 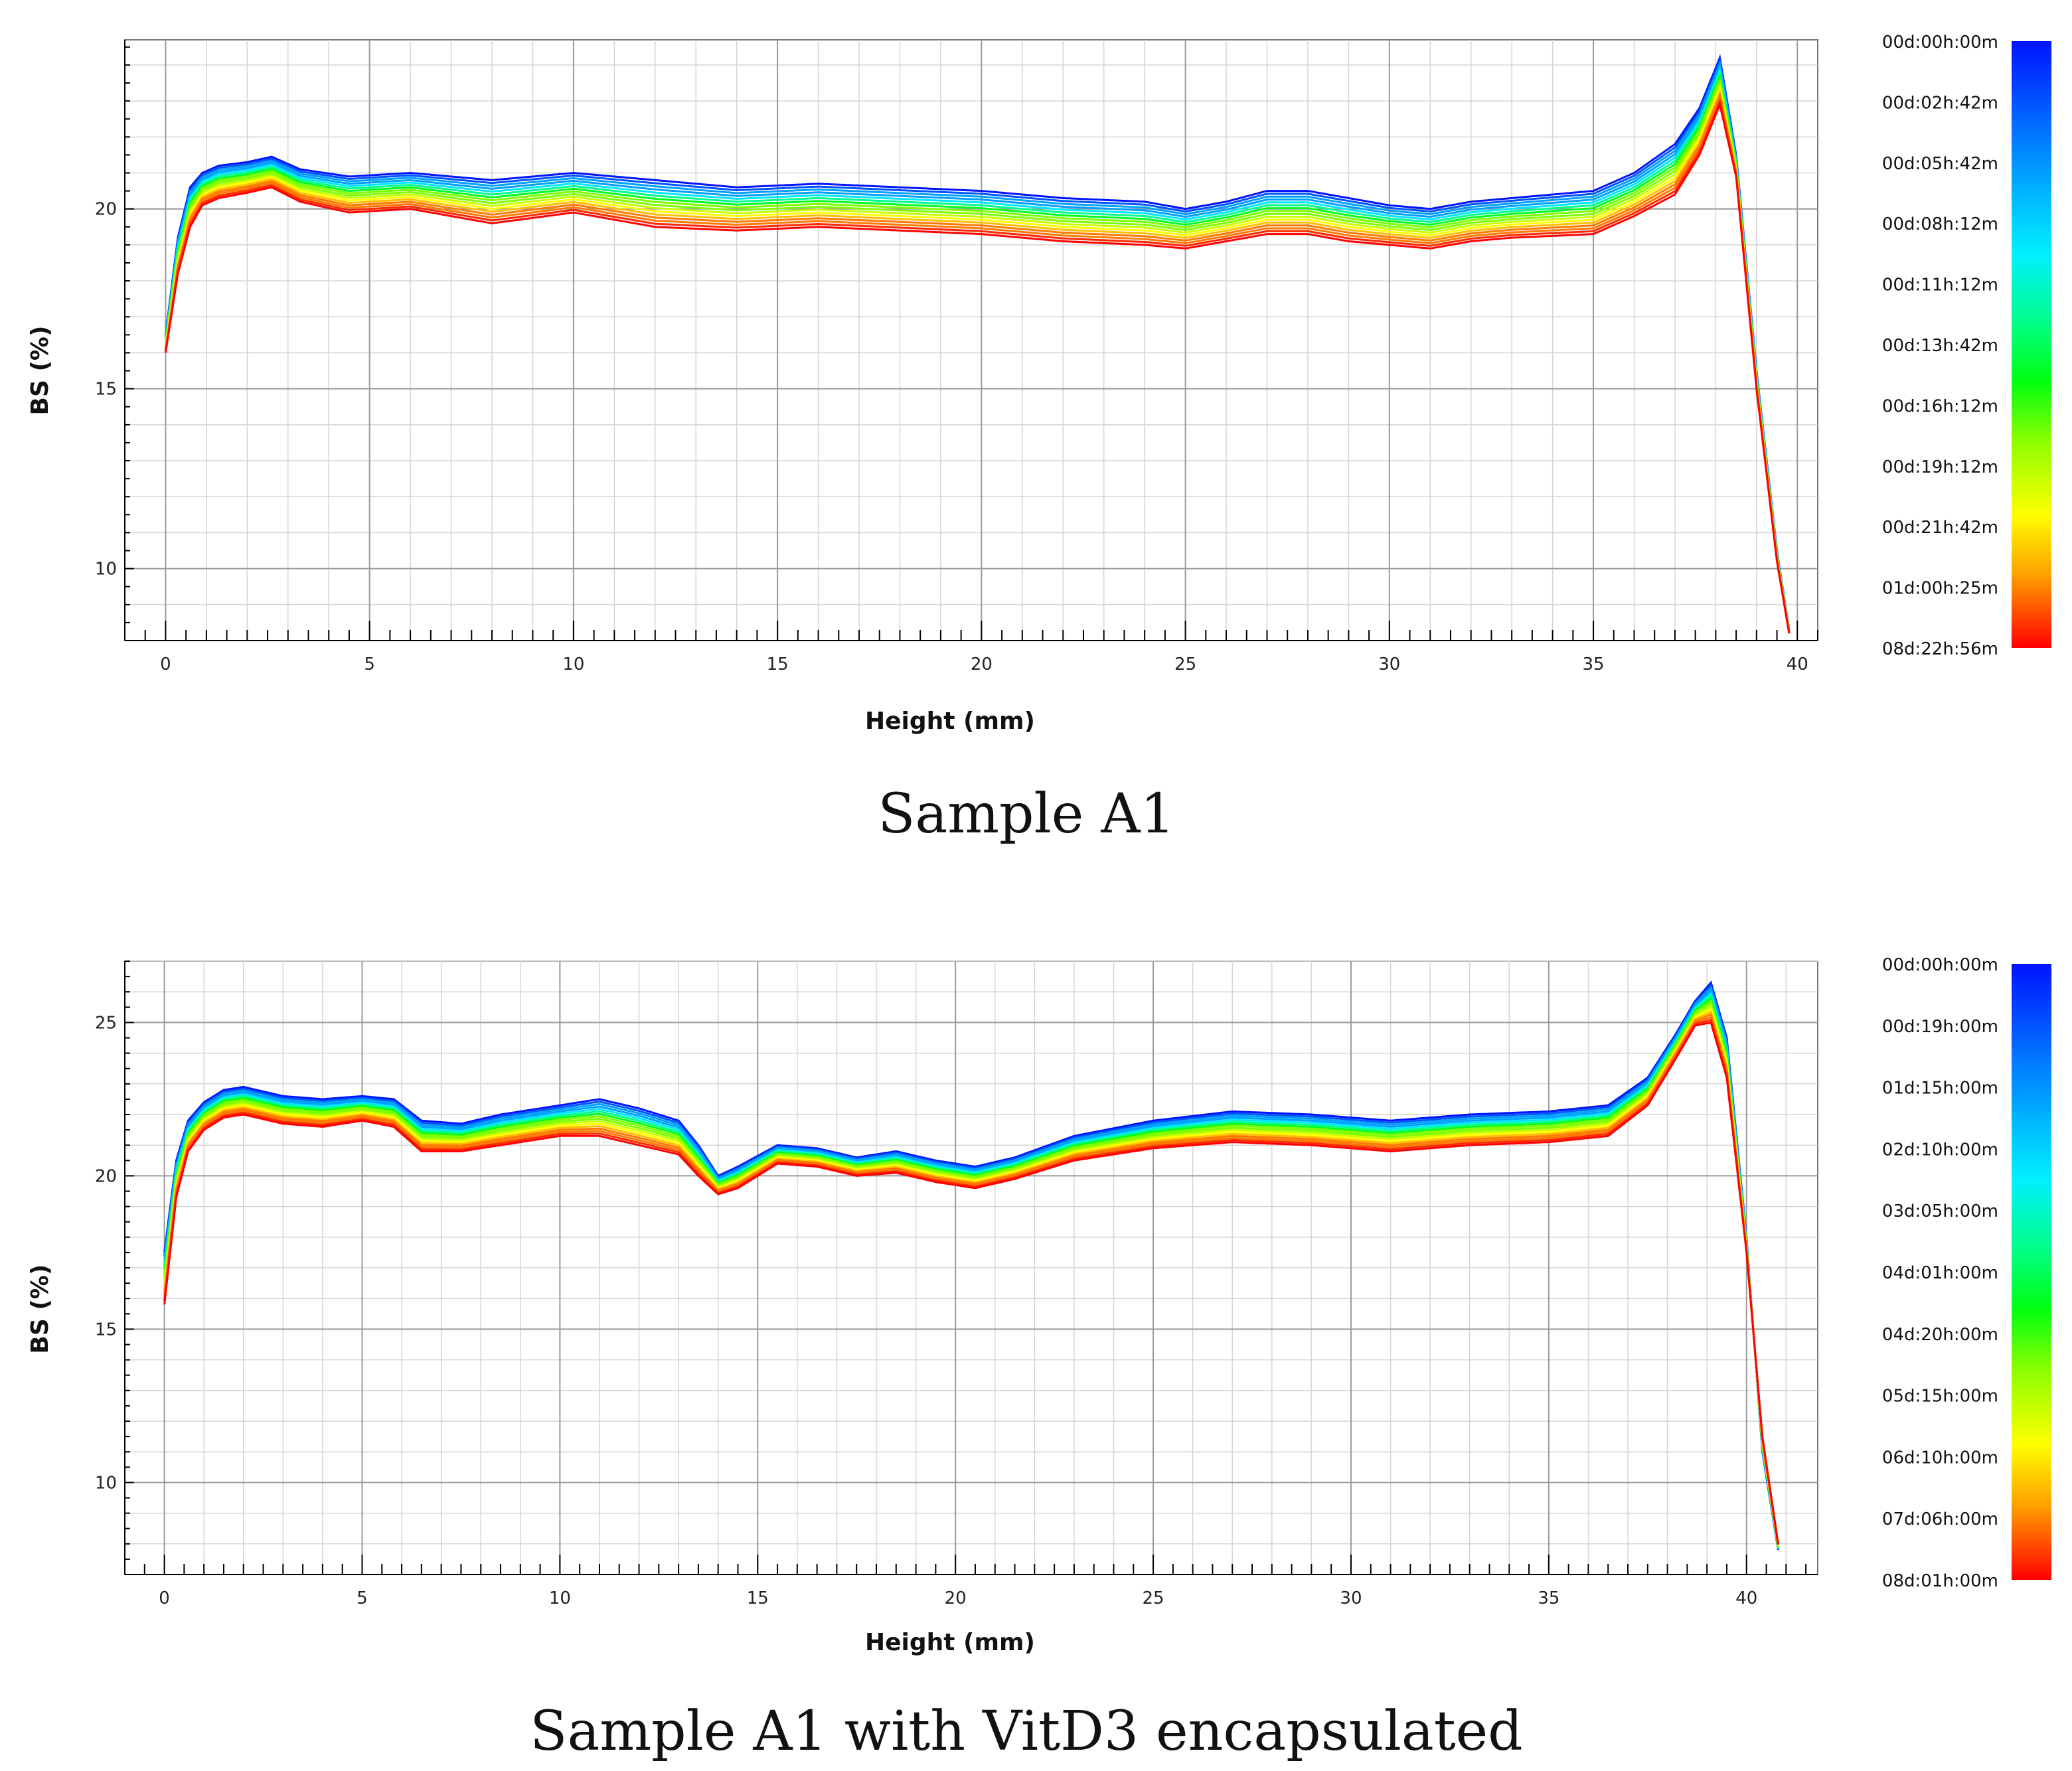 What do you see at coordinates (1940, 103) in the screenshot?
I see `legend-label: 00d:02h:42m` at bounding box center [1940, 103].